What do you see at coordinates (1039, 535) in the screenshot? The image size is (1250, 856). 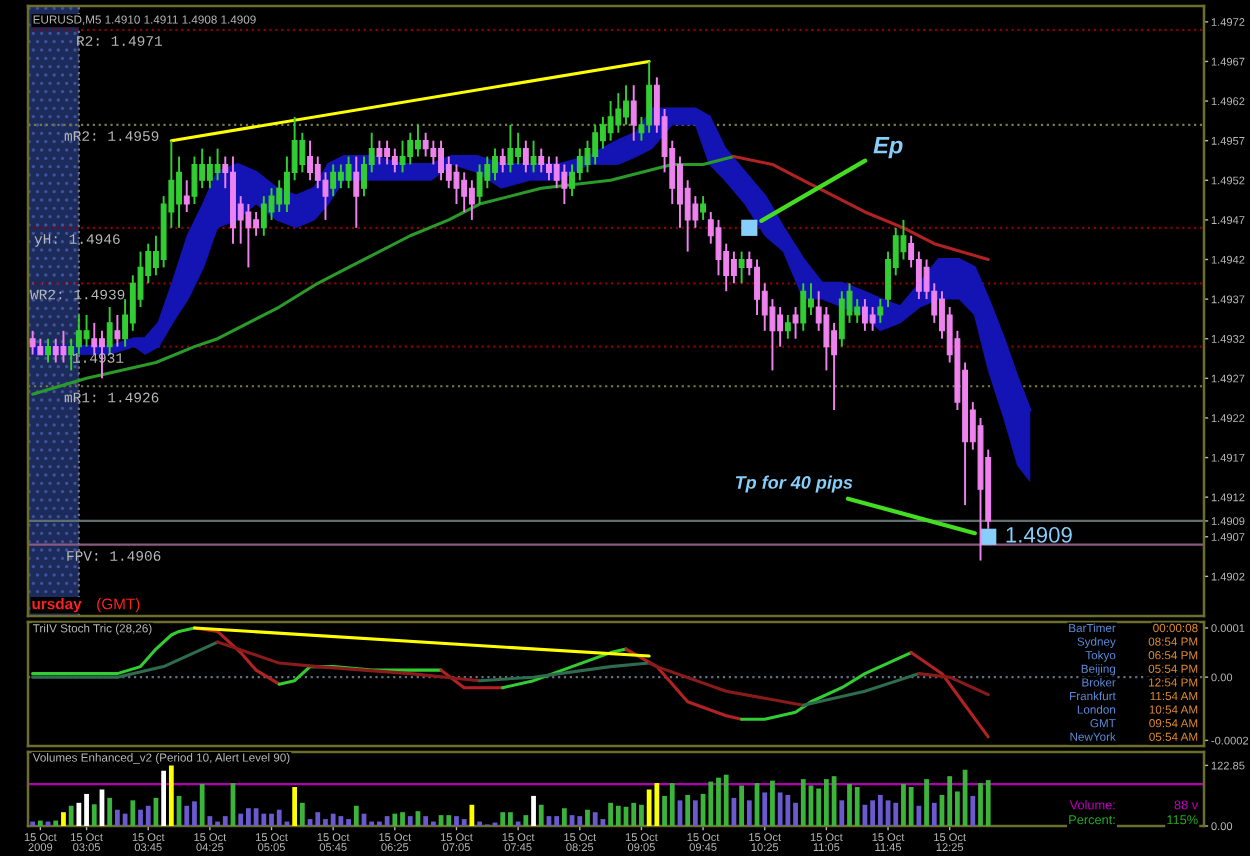 I see `annotation: 1.4909` at bounding box center [1039, 535].